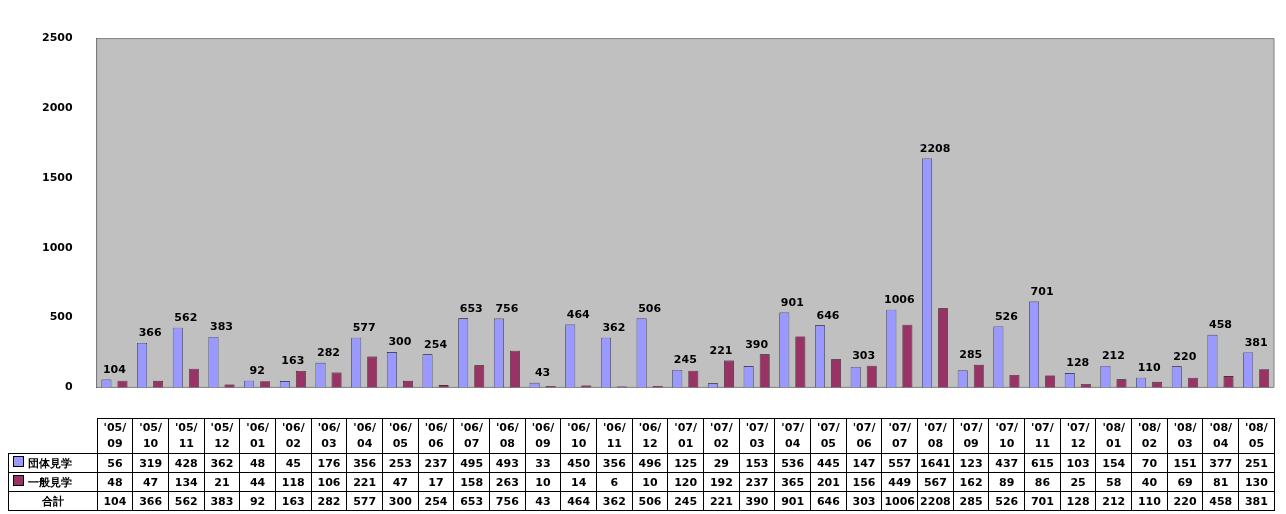 This screenshot has width=1286, height=514. What do you see at coordinates (650, 463) in the screenshot?
I see `data-label: 496` at bounding box center [650, 463].